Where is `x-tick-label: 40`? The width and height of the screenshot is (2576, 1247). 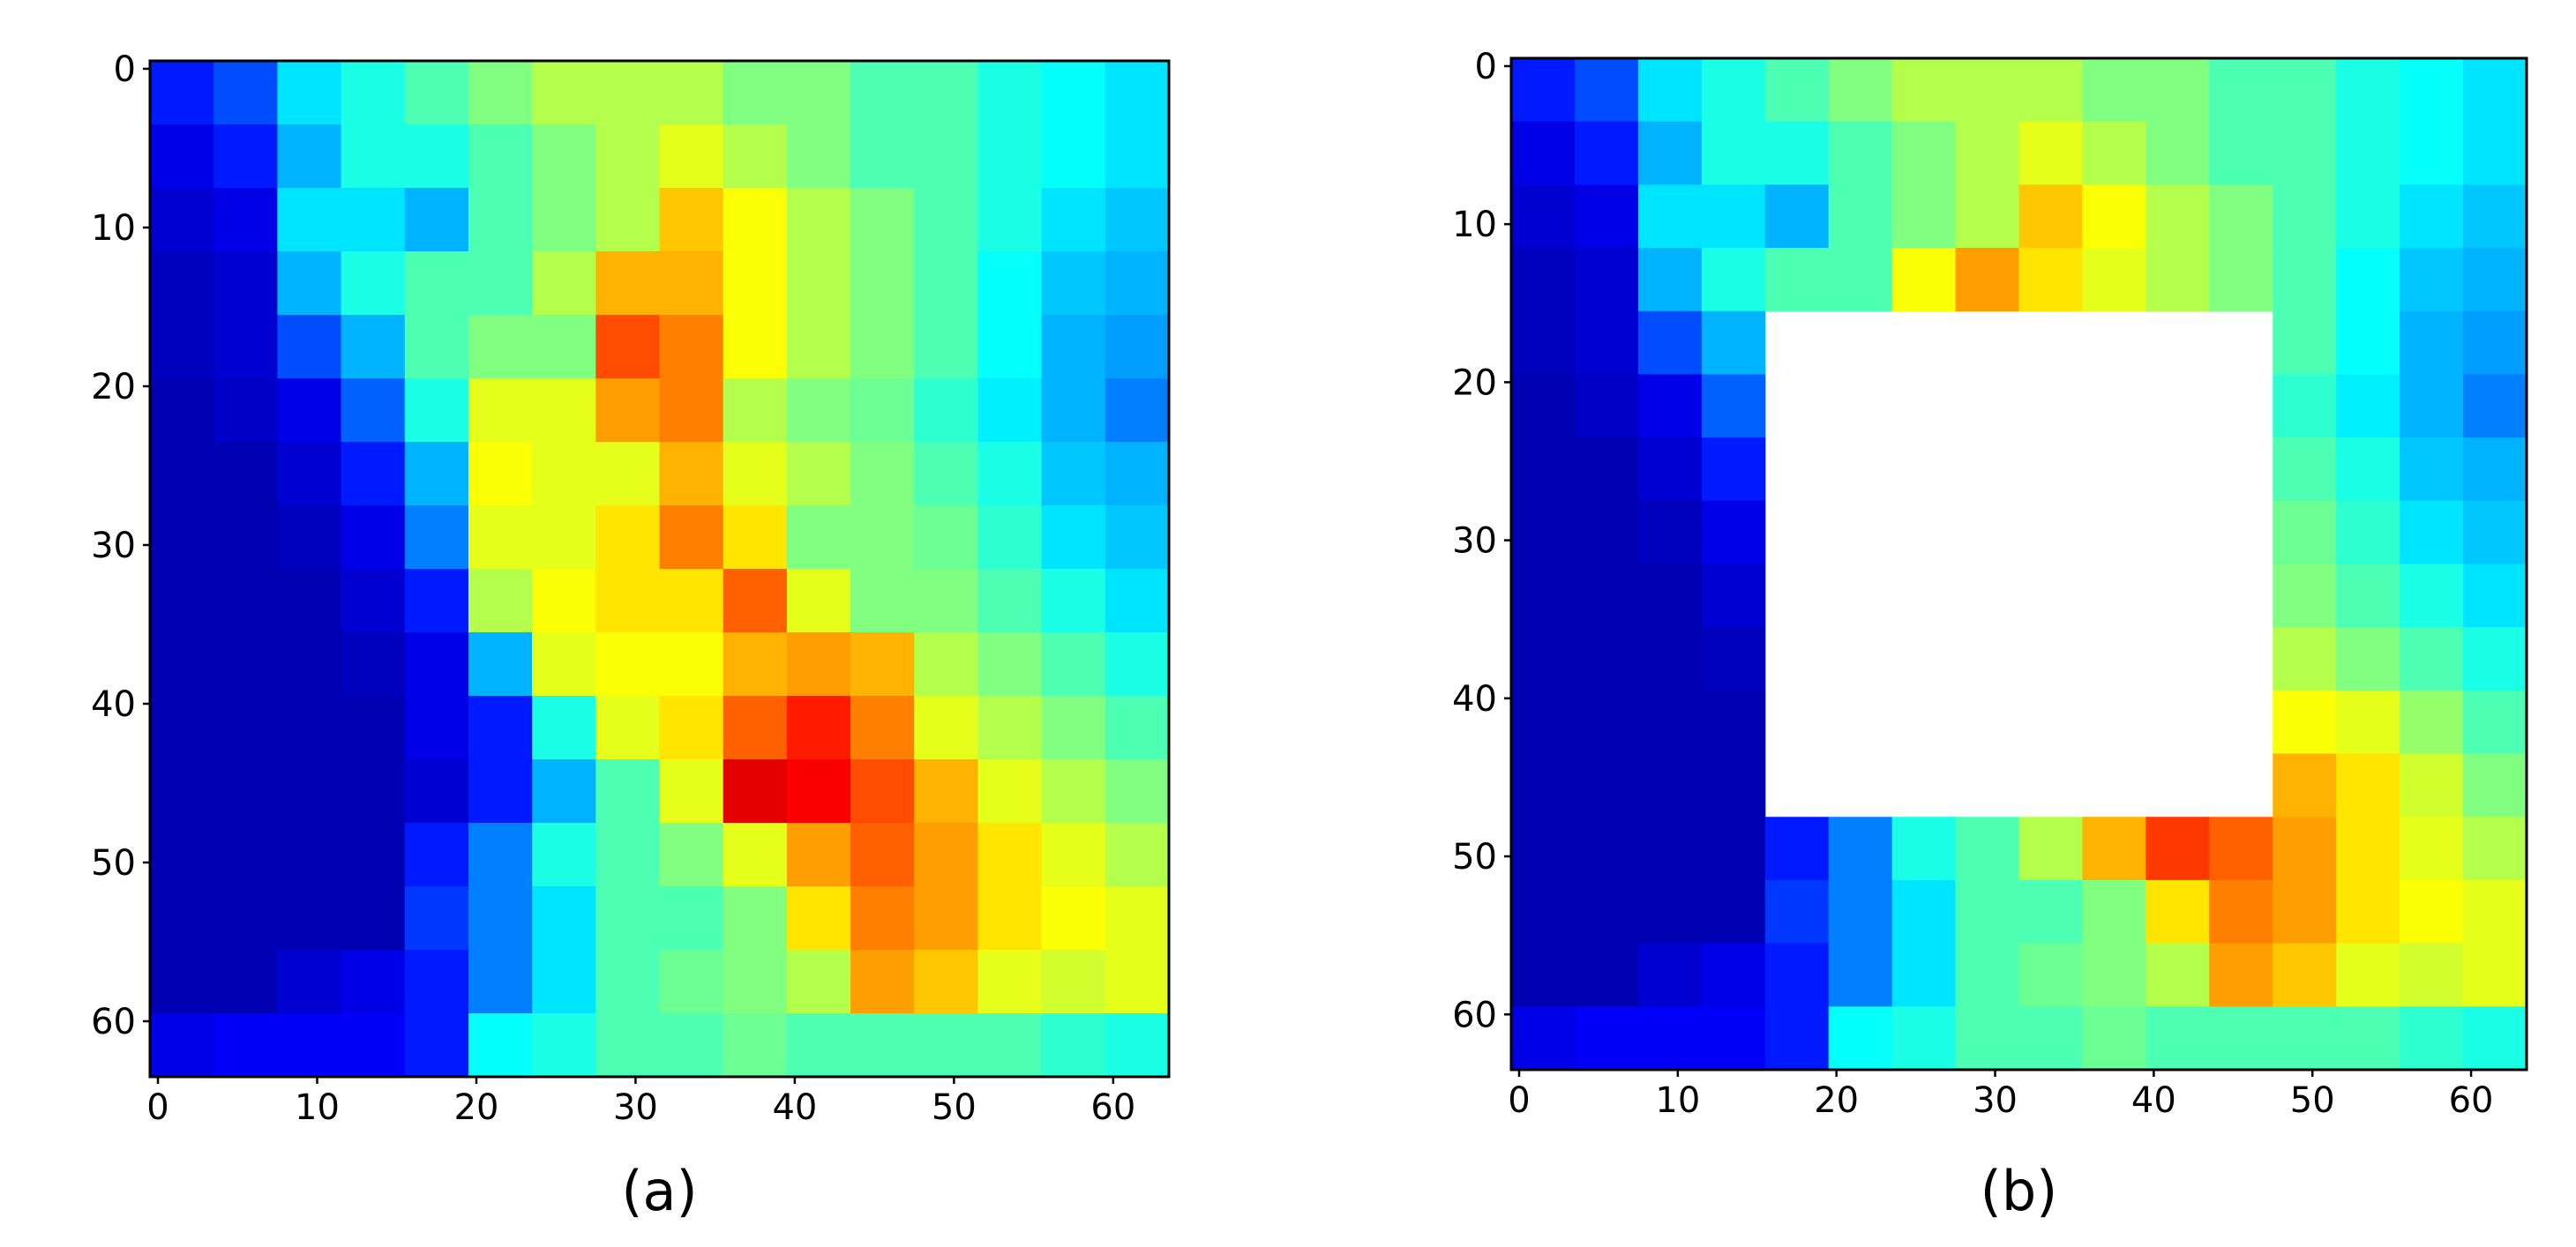 x-tick-label: 40 is located at coordinates (795, 1107).